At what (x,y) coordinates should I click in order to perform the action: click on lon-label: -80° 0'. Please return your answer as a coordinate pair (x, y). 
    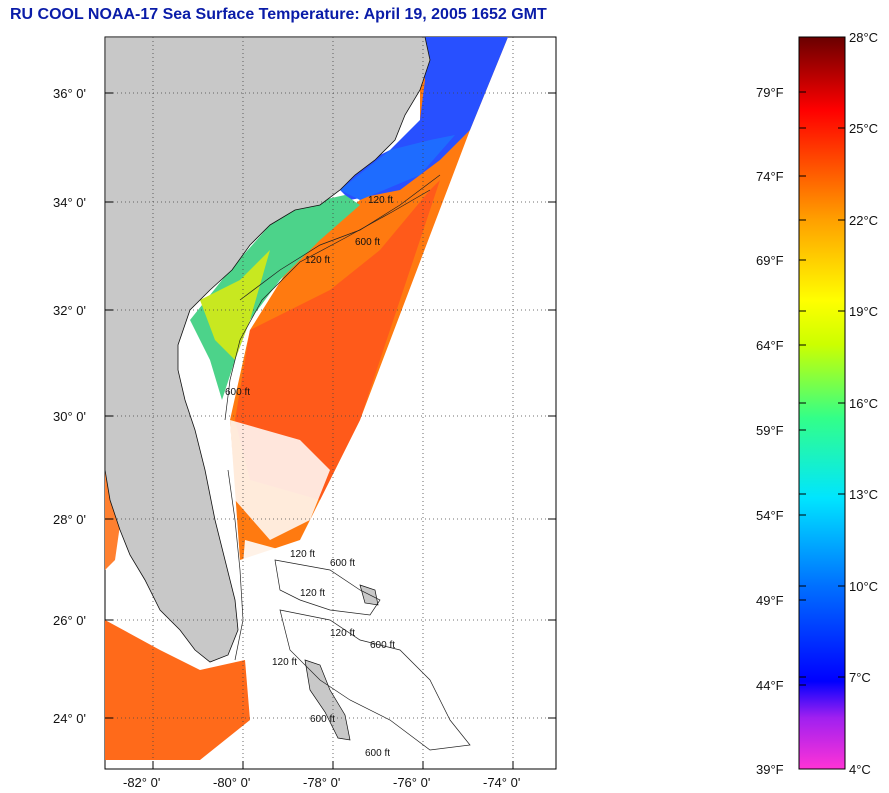
    Looking at the image, I should click on (232, 782).